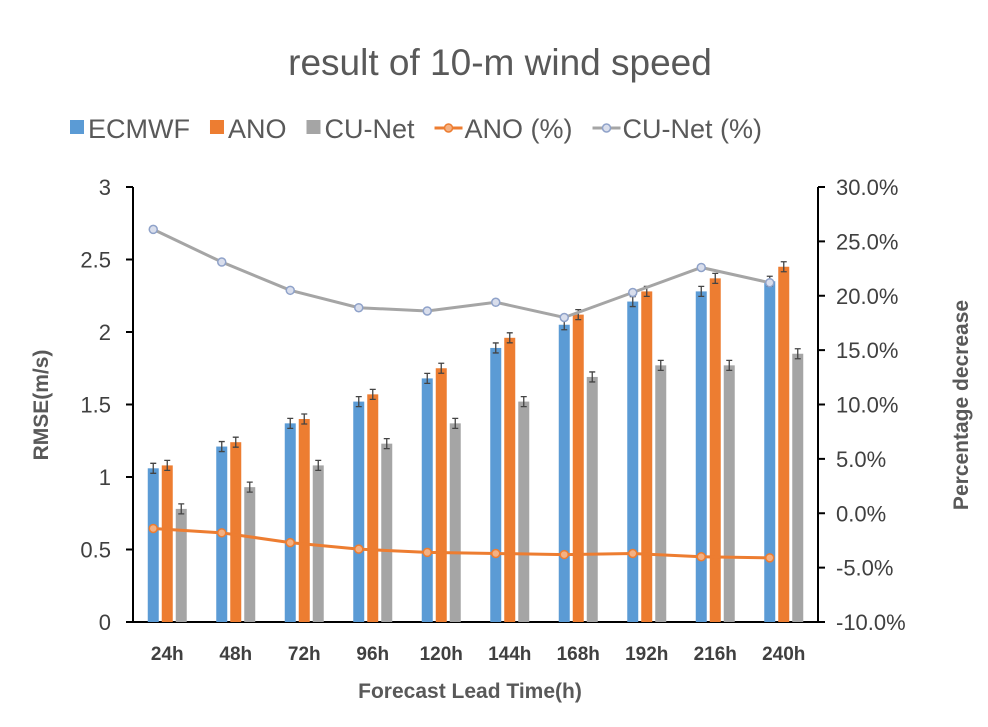  Describe the element at coordinates (578, 654) in the screenshot. I see `x-tick-label: 168h` at that location.